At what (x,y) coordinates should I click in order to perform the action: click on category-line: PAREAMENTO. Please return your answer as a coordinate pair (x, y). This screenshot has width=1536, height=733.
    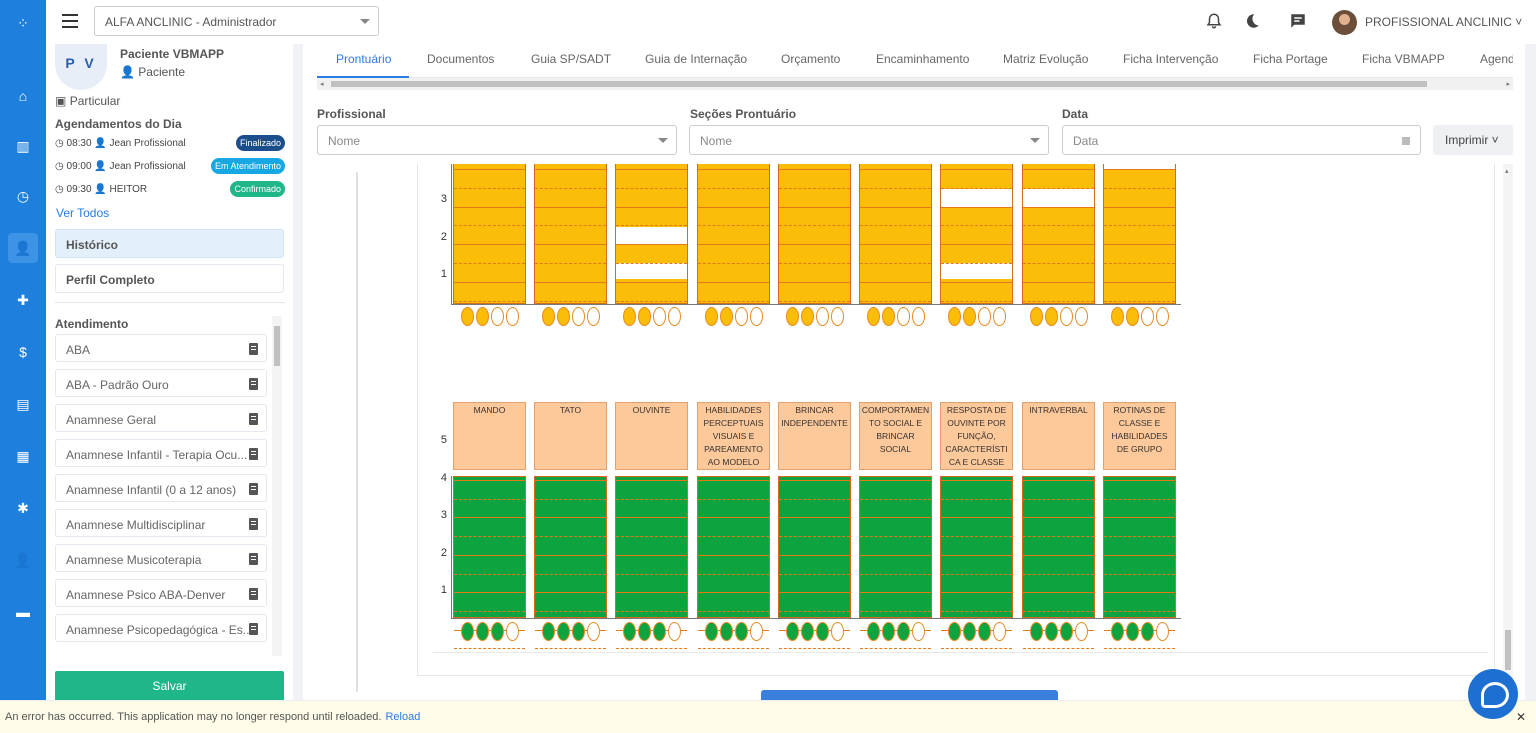
    Looking at the image, I should click on (733, 449).